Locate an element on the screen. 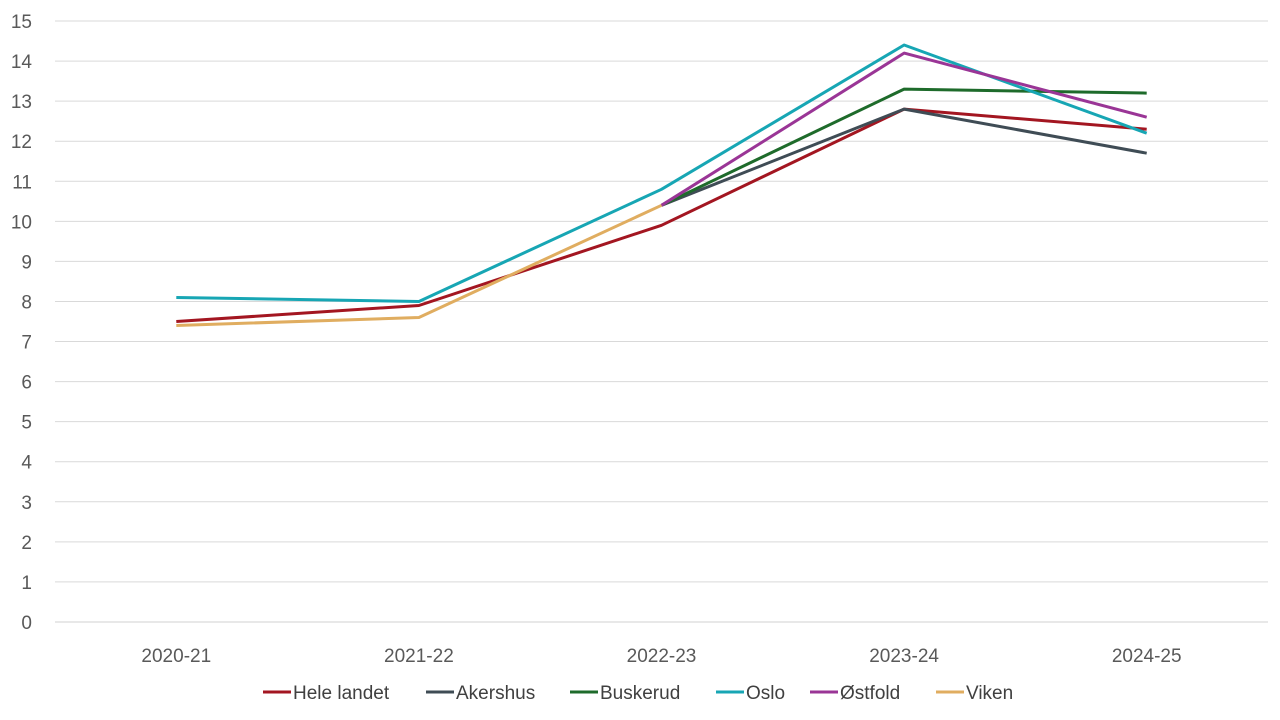  y-tick-label: 3 is located at coordinates (26, 503).